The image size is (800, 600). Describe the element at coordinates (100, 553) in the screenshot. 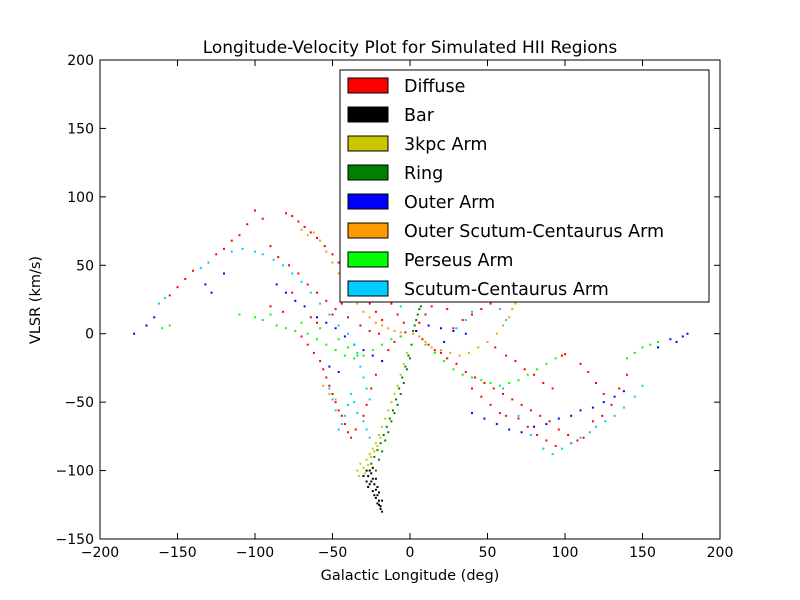

I see `x-tick-label: −200` at that location.